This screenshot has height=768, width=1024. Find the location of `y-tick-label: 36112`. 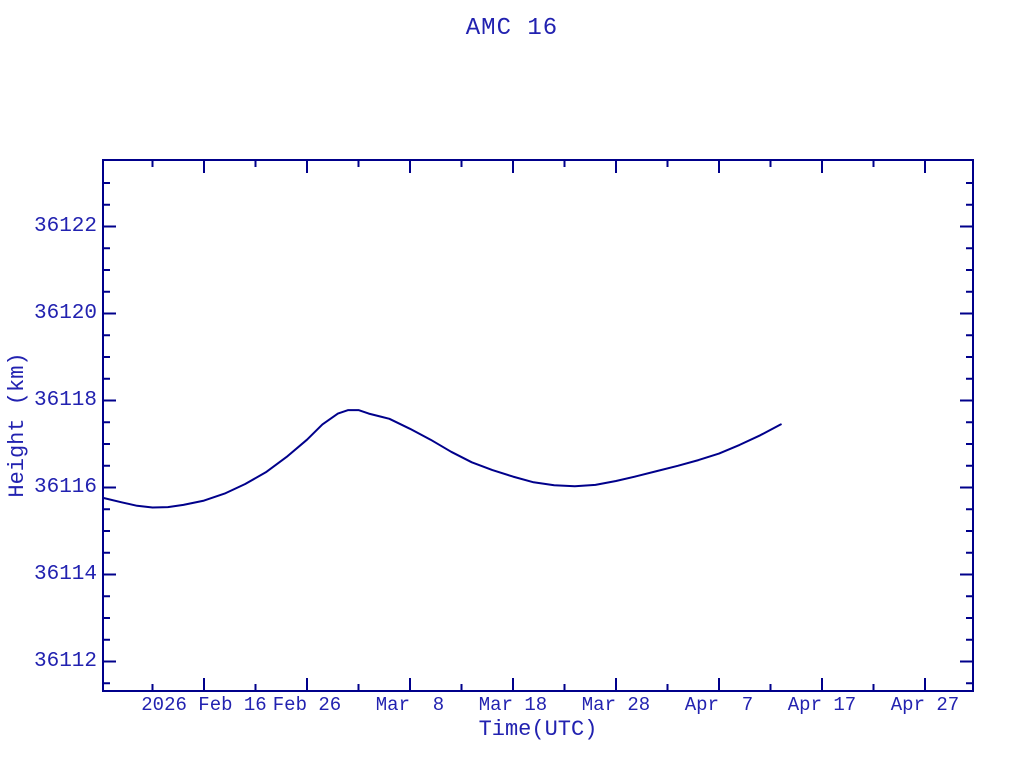

y-tick-label: 36112 is located at coordinates (65, 661).